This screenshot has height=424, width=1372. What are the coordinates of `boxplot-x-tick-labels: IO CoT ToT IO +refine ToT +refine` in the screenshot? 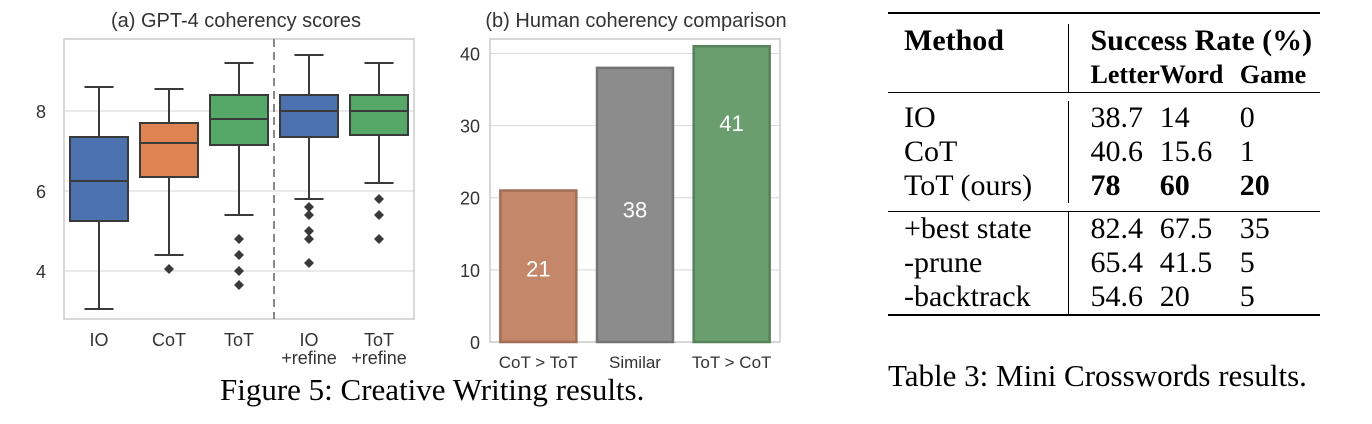 It's located at (247, 349).